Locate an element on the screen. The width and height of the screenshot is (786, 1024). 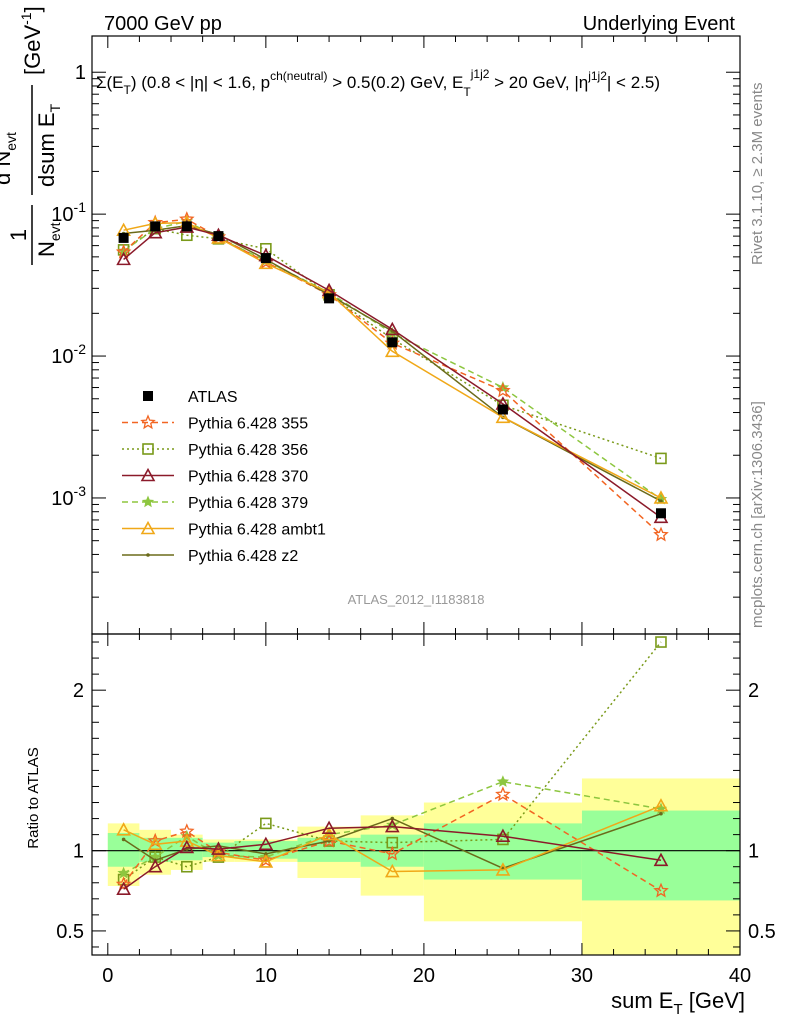
legend-marker-p356 is located at coordinates (148, 449).